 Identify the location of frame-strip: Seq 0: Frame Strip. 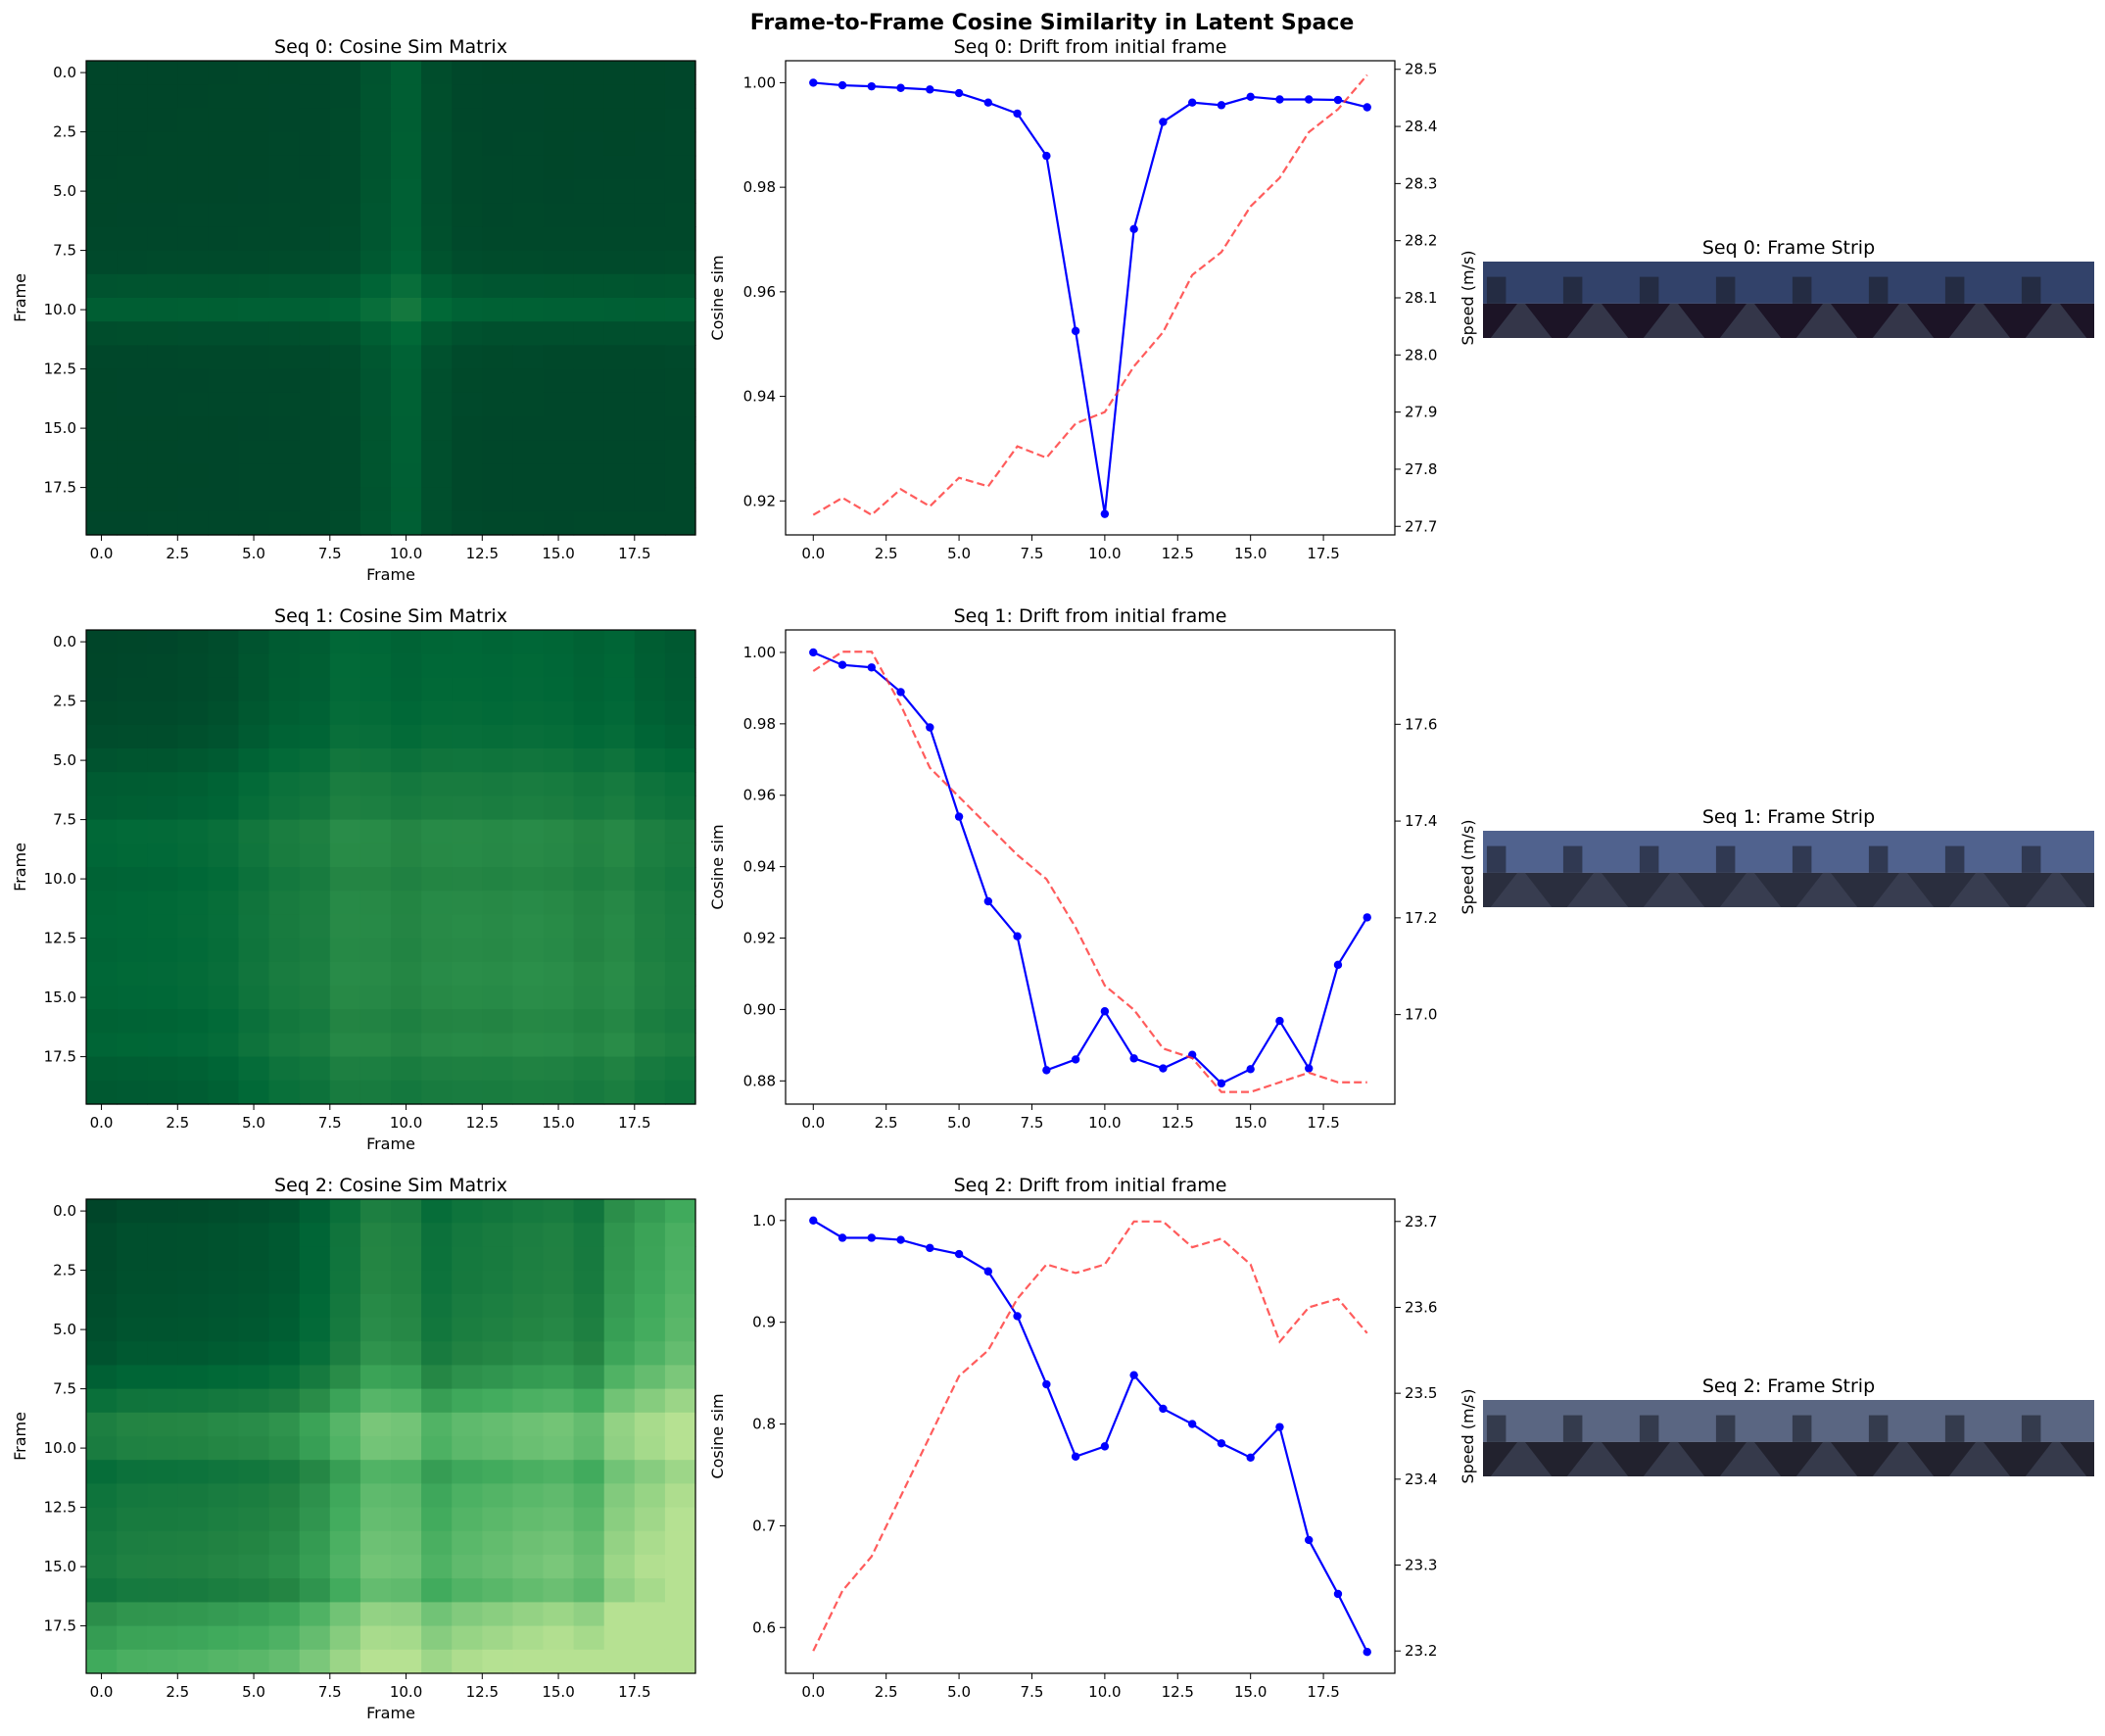
(1788, 287).